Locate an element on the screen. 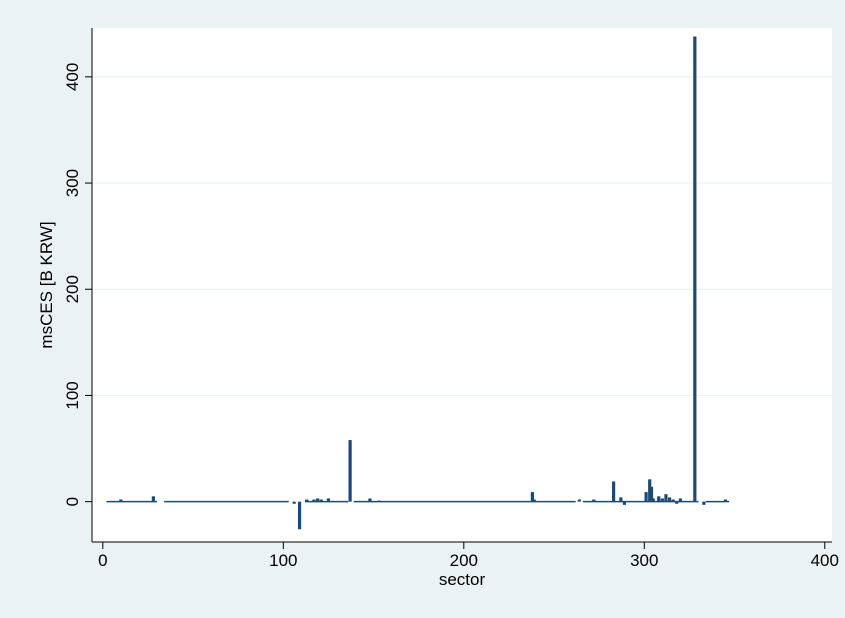 Image resolution: width=845 pixels, height=618 pixels. x-axis-title: sector is located at coordinates (462, 579).